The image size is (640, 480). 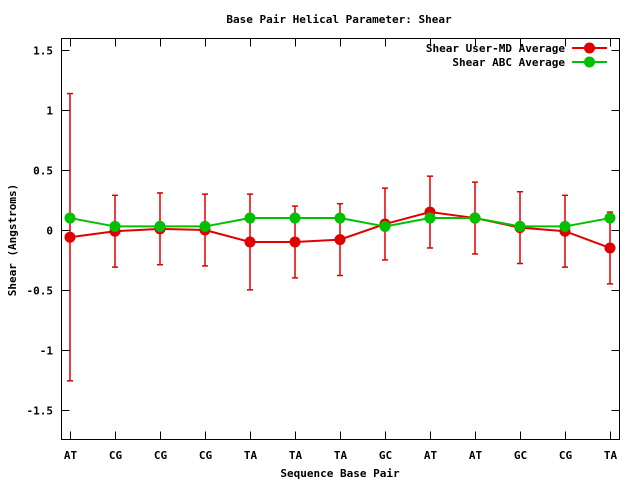 What do you see at coordinates (49, 231) in the screenshot?
I see `y-tick-label: 0` at bounding box center [49, 231].